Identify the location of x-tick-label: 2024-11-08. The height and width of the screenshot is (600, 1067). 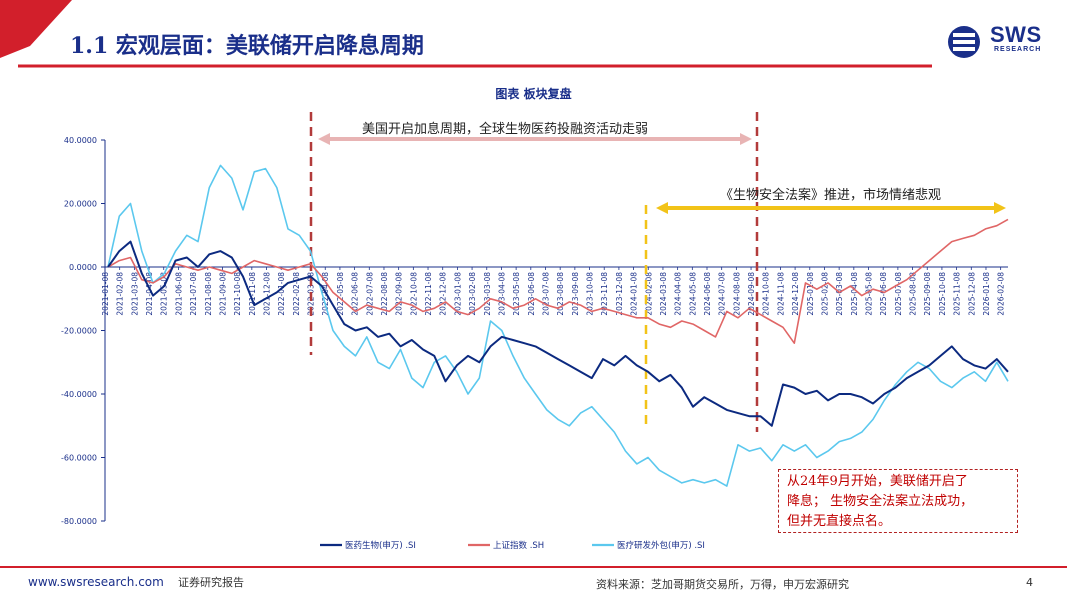
(780, 294).